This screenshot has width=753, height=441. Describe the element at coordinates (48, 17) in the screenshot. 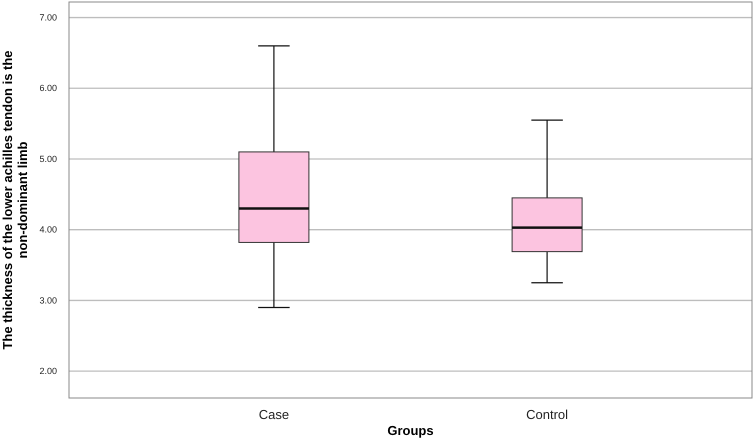

I see `y-tick-label: 7.00` at that location.